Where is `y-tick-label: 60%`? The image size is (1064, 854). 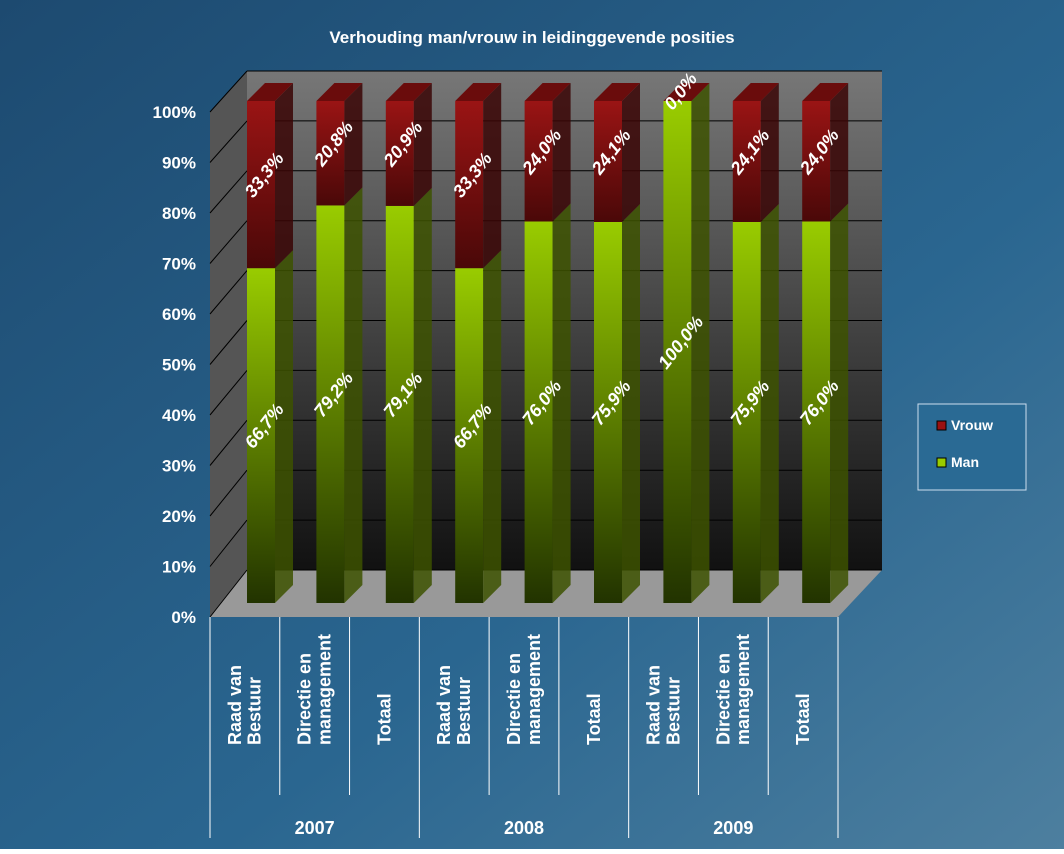
y-tick-label: 60% is located at coordinates (179, 314).